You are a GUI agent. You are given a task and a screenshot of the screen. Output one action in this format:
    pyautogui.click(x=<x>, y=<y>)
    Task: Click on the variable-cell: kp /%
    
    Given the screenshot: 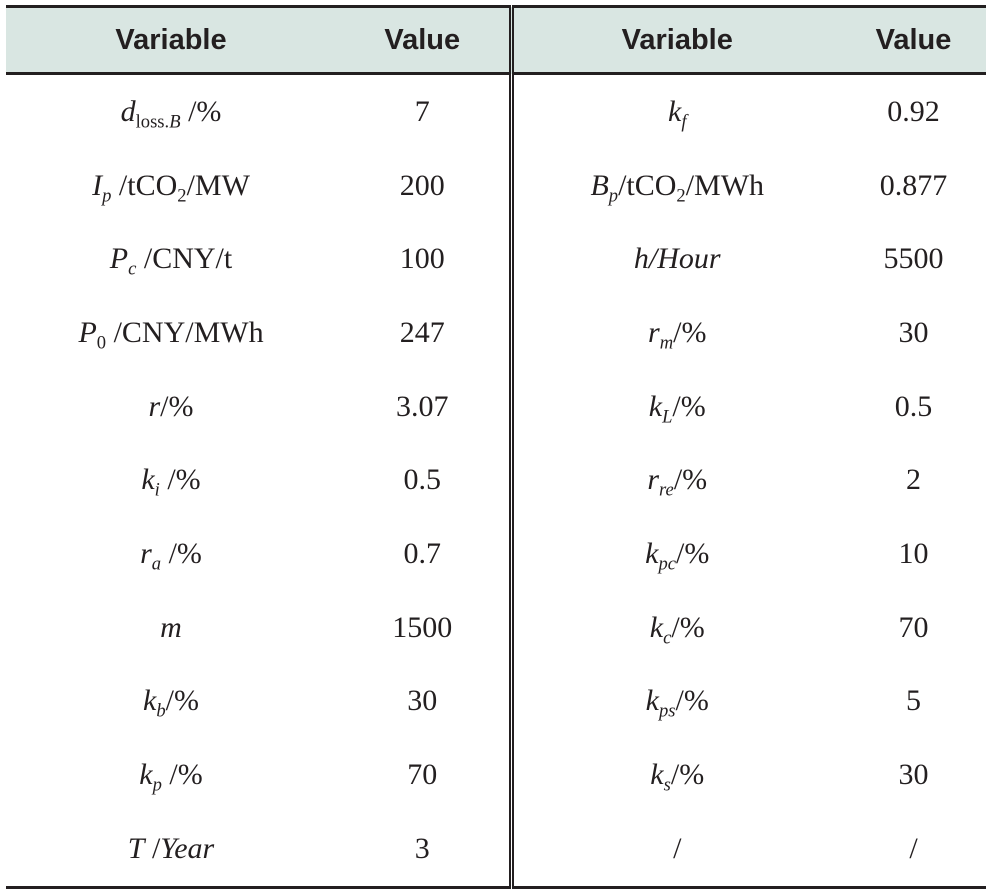 What is the action you would take?
    pyautogui.click(x=171, y=777)
    